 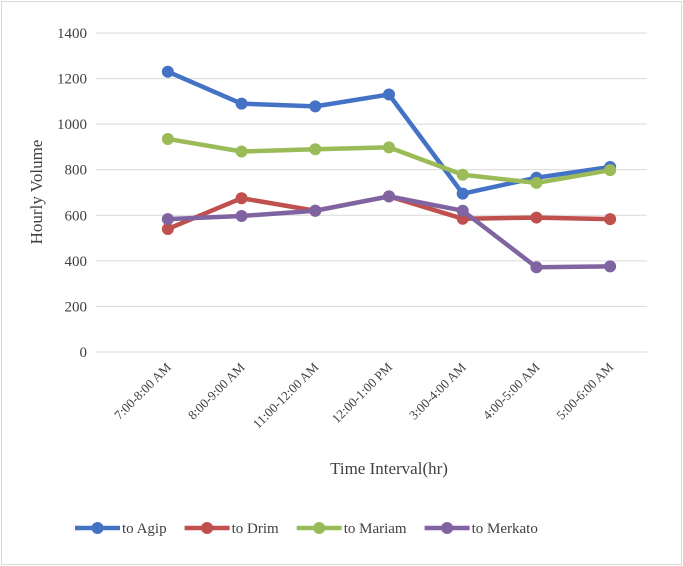 What do you see at coordinates (76, 171) in the screenshot?
I see `y-tick-label: 800` at bounding box center [76, 171].